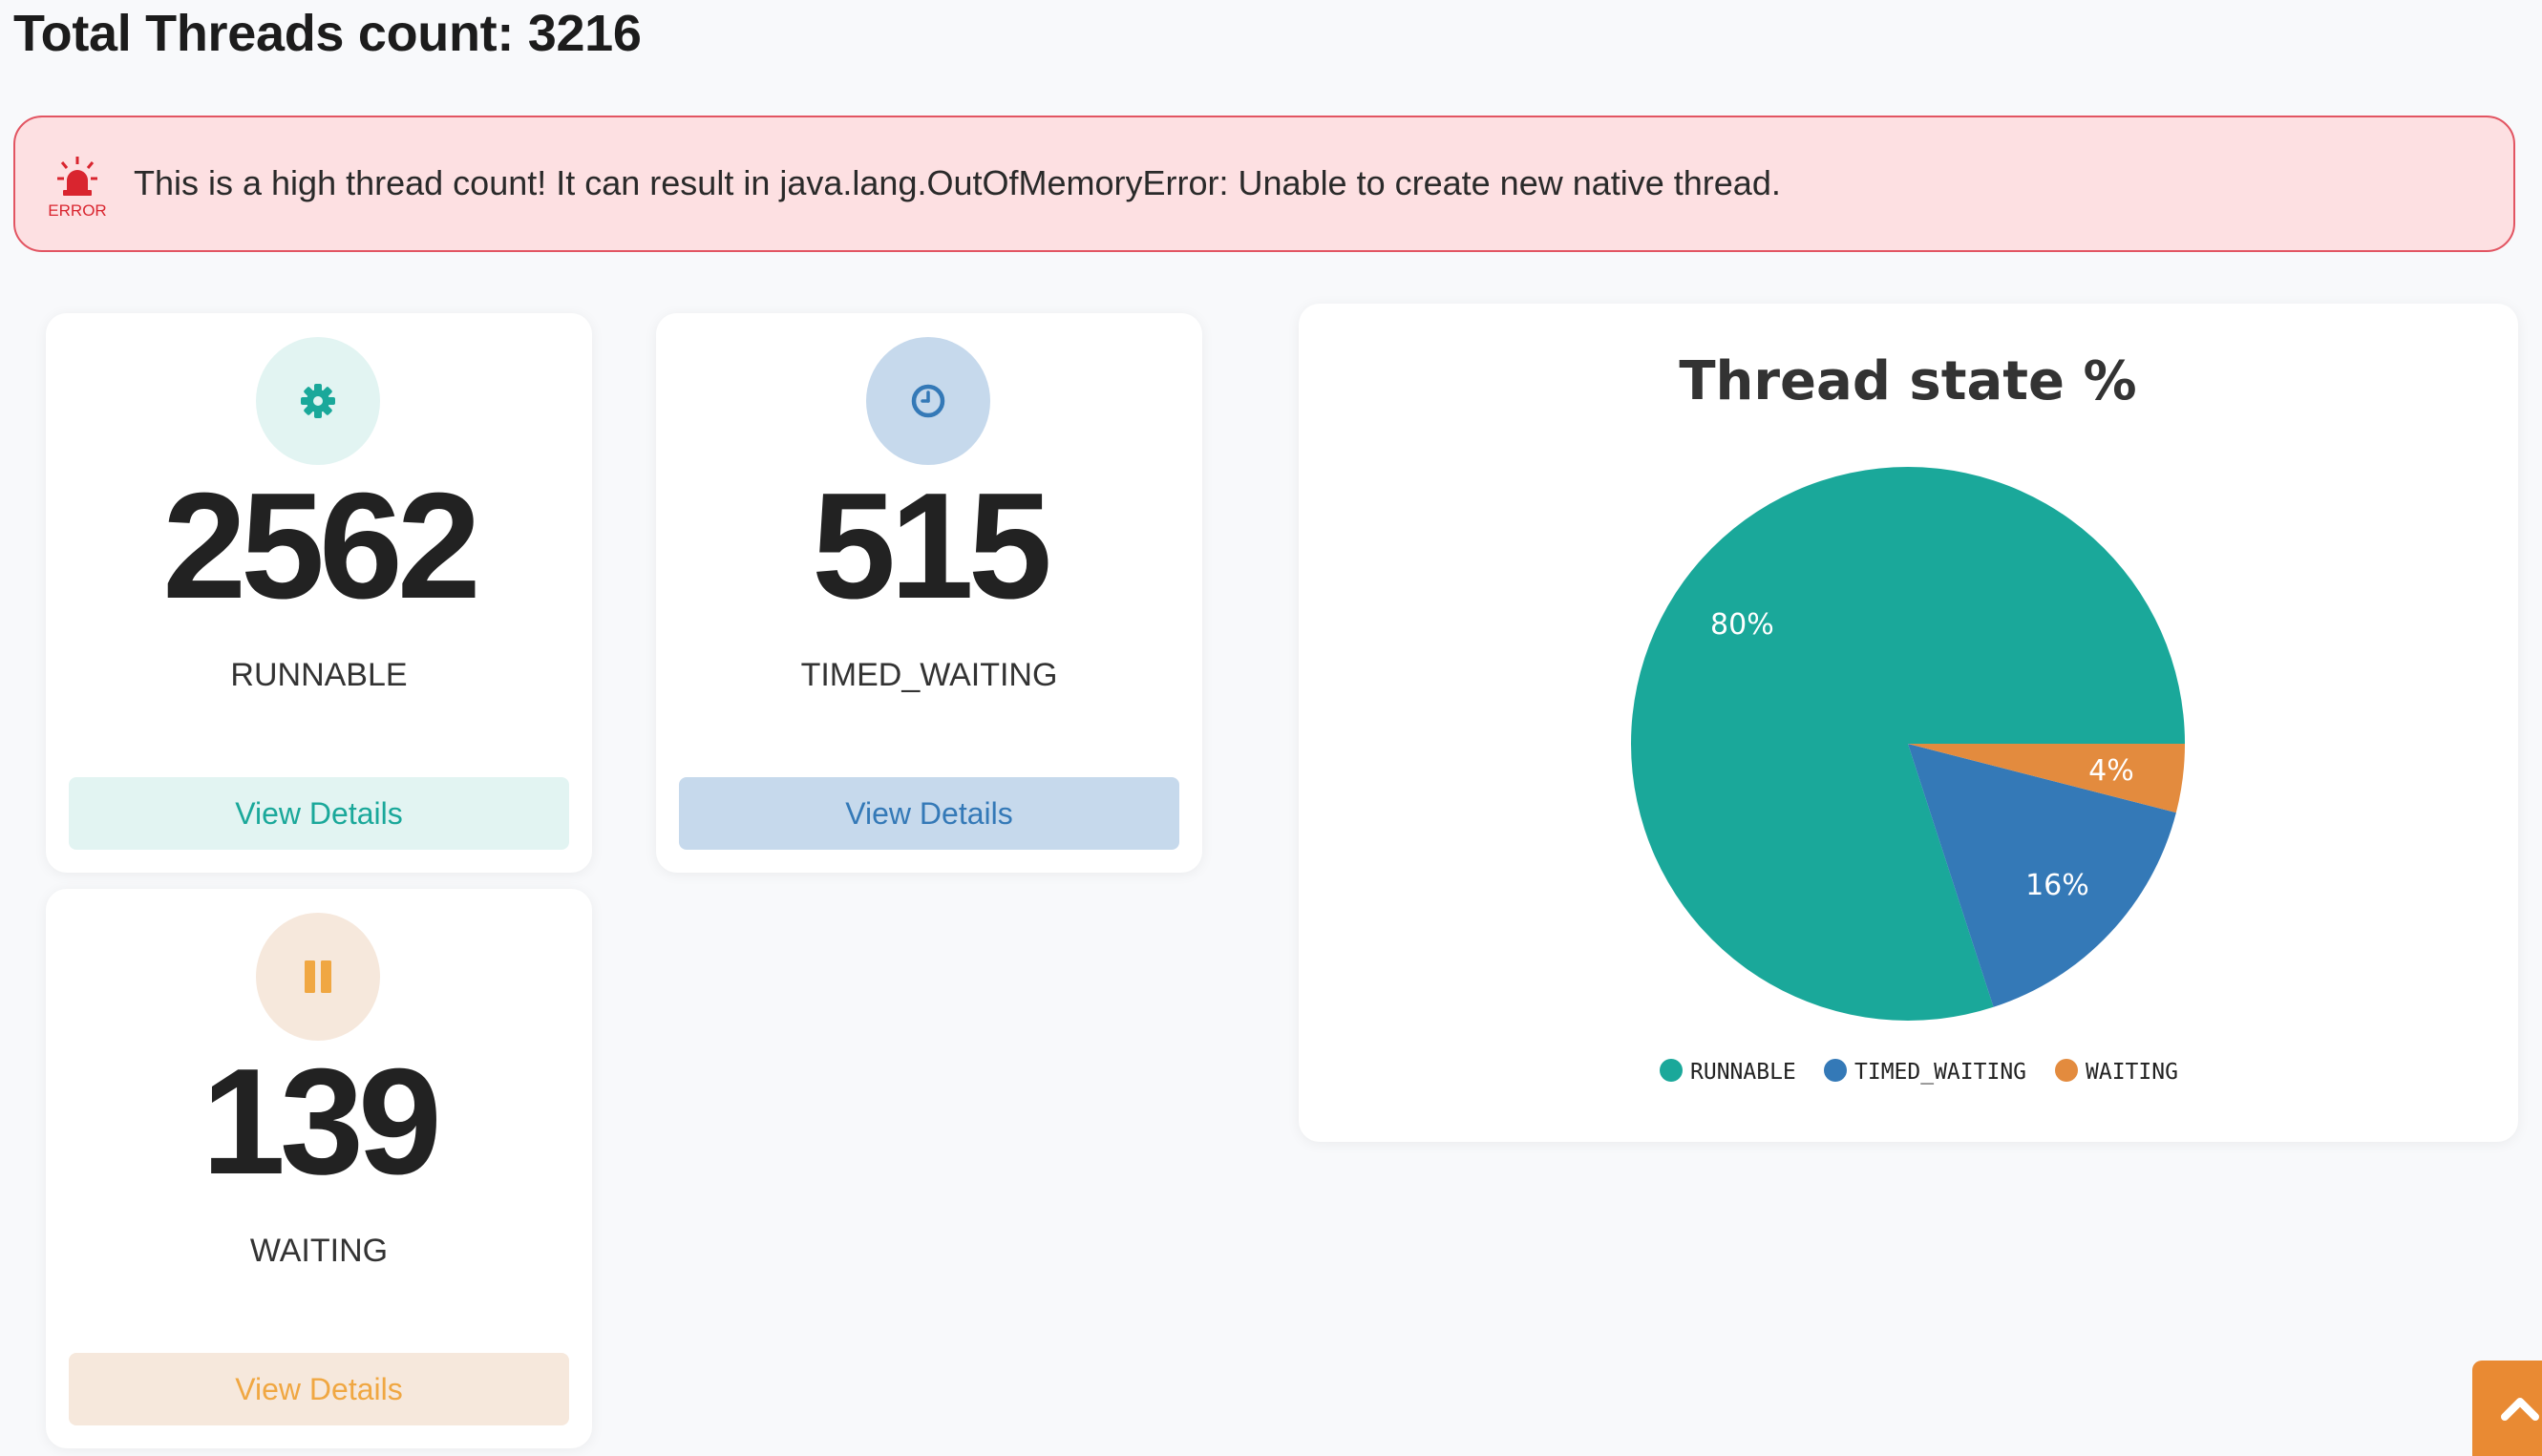  Describe the element at coordinates (318, 401) in the screenshot. I see `gear-icon` at that location.